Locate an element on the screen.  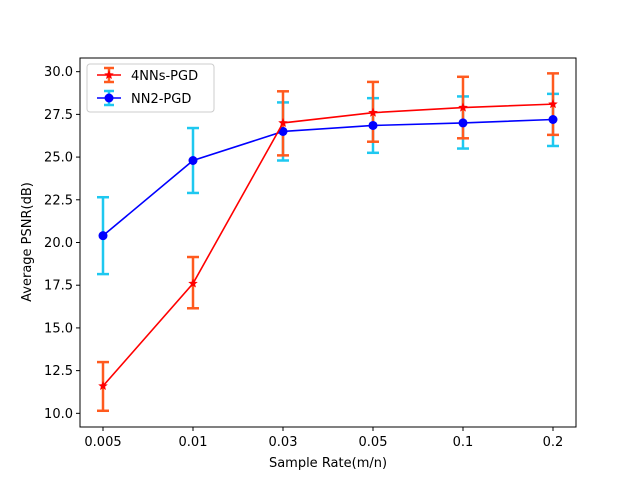
y-axis-label: Average PSNR(dB) is located at coordinates (27, 242).